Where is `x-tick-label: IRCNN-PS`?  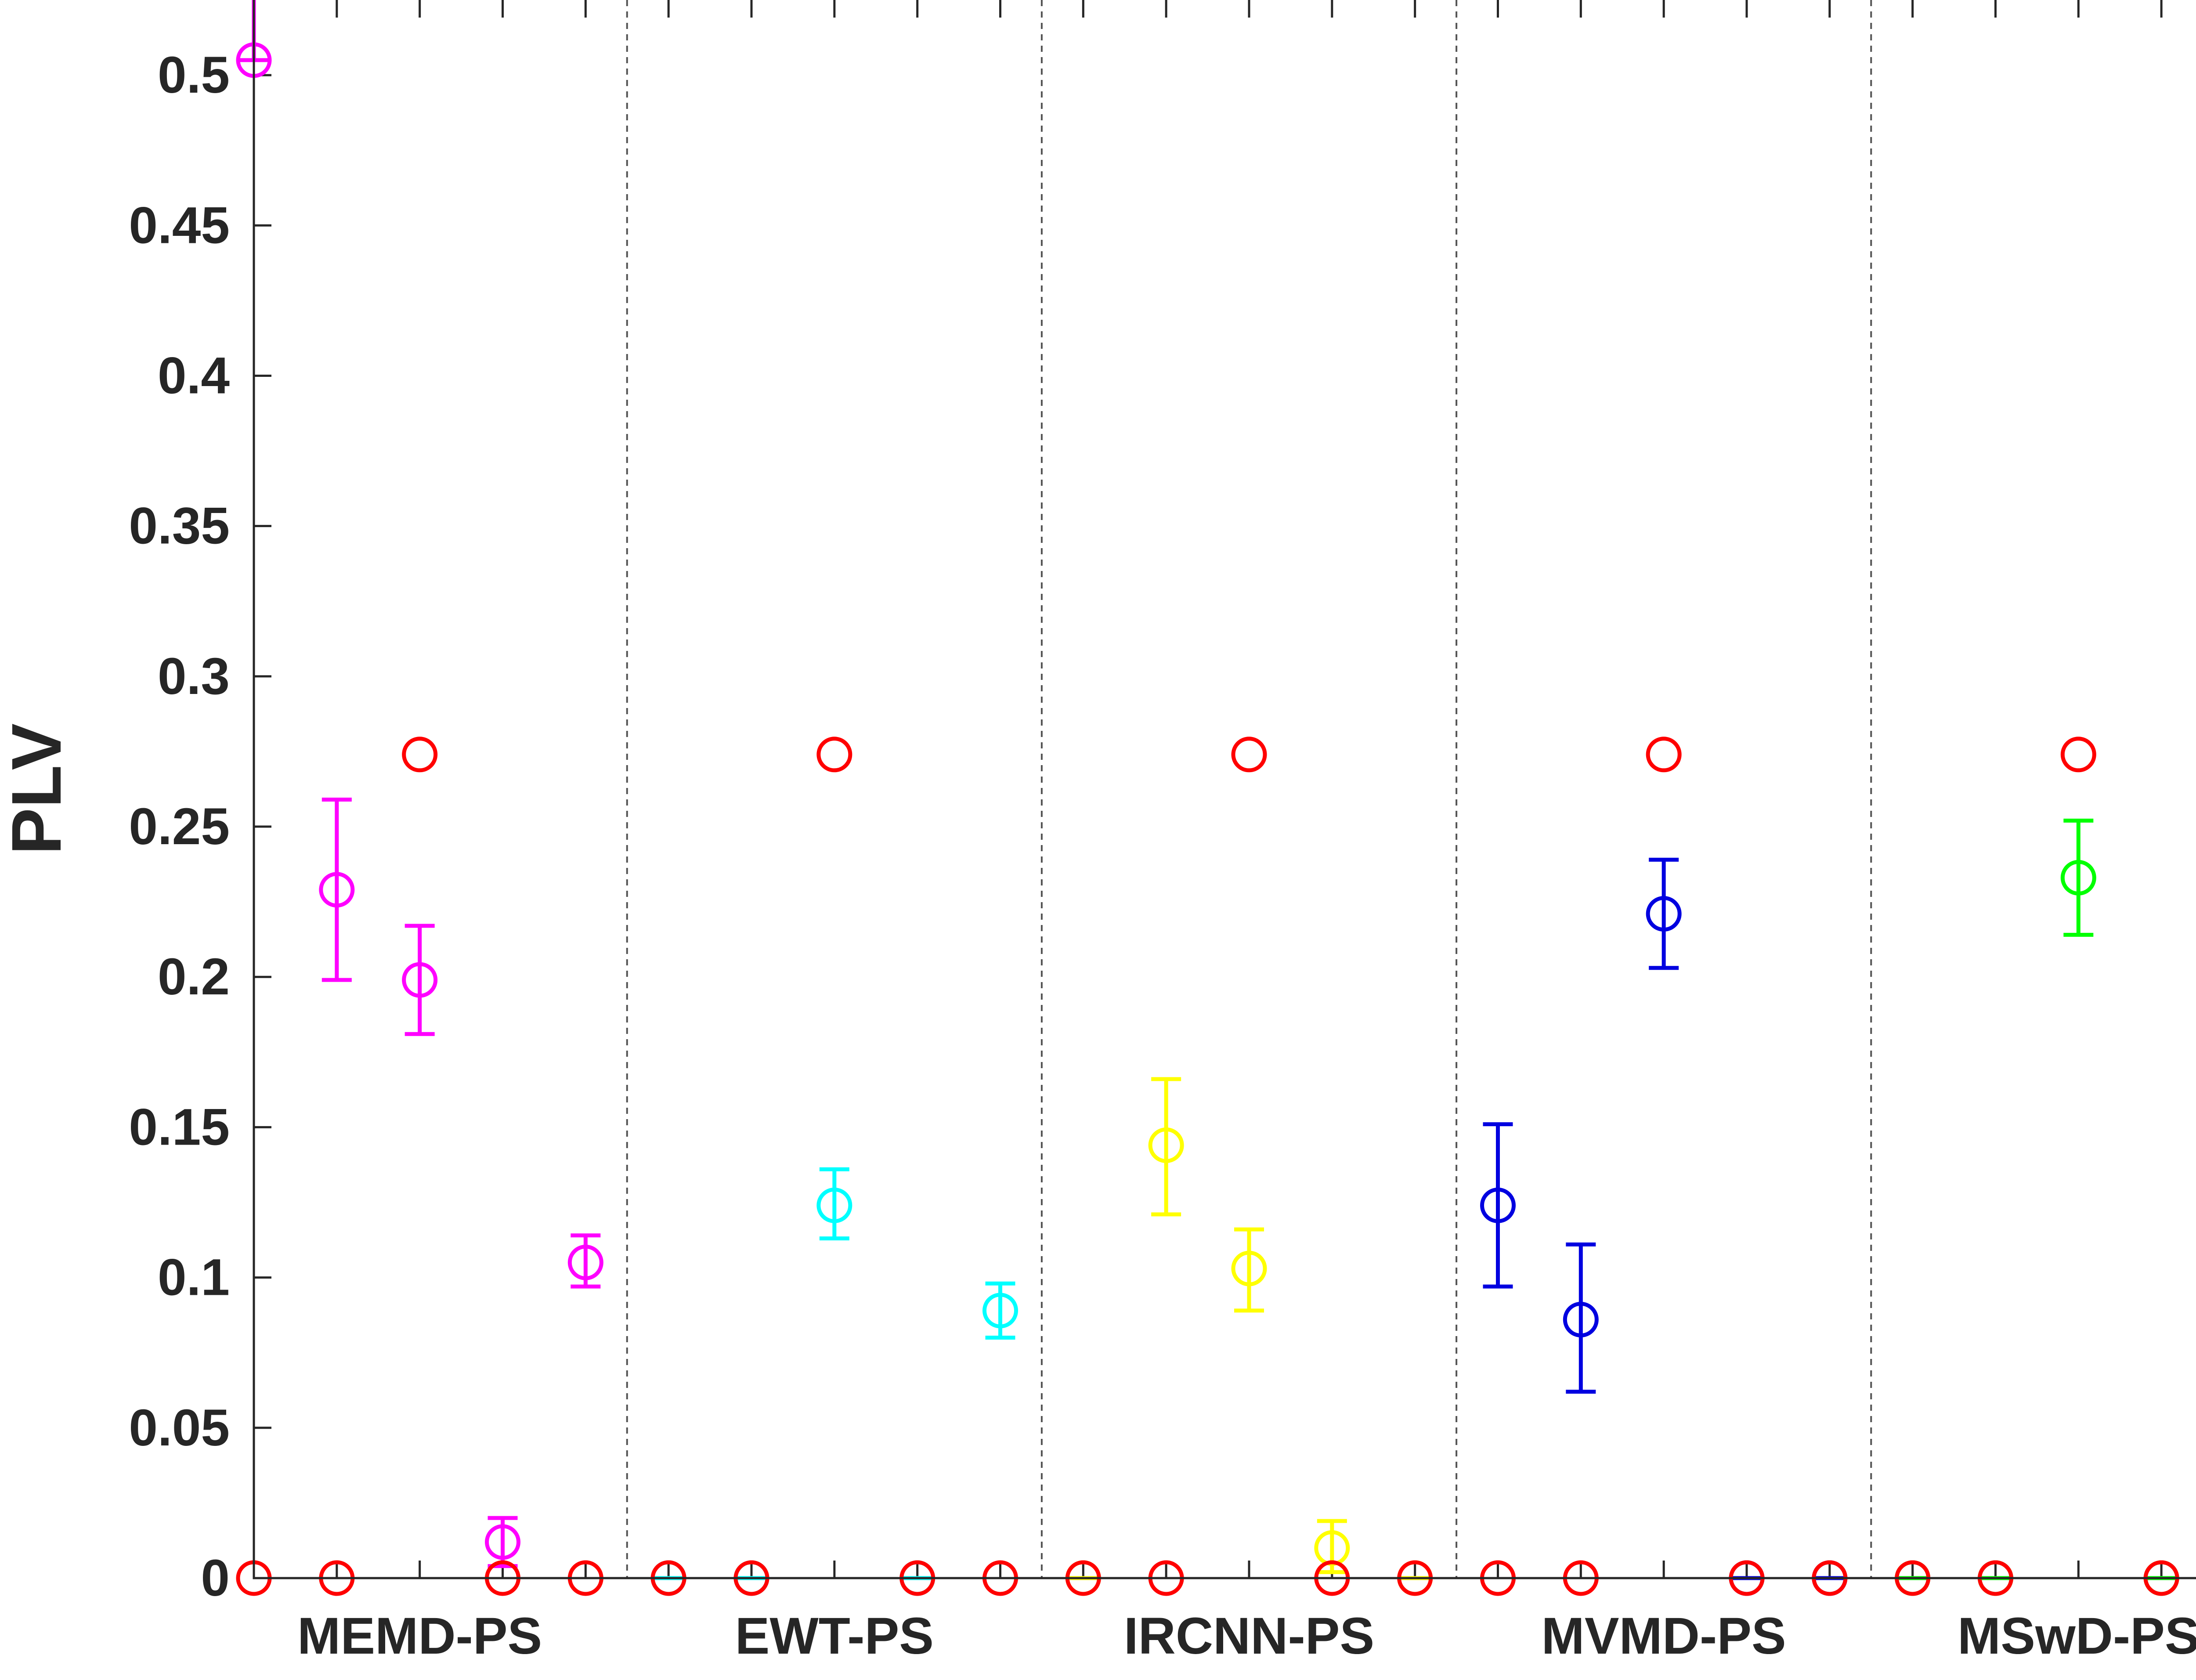 x-tick-label: IRCNN-PS is located at coordinates (1249, 1636).